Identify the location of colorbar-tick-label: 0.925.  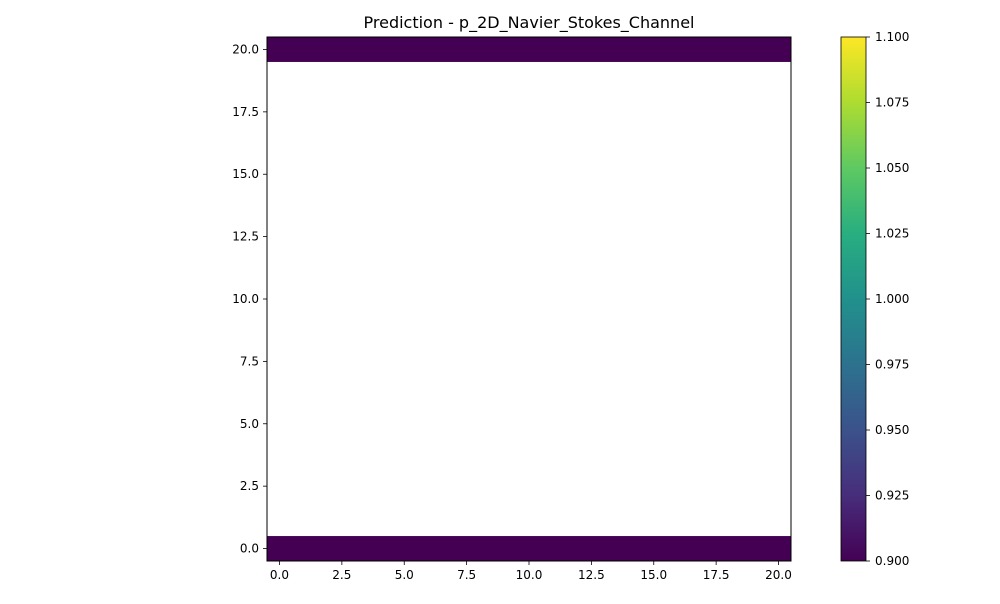
(892, 496).